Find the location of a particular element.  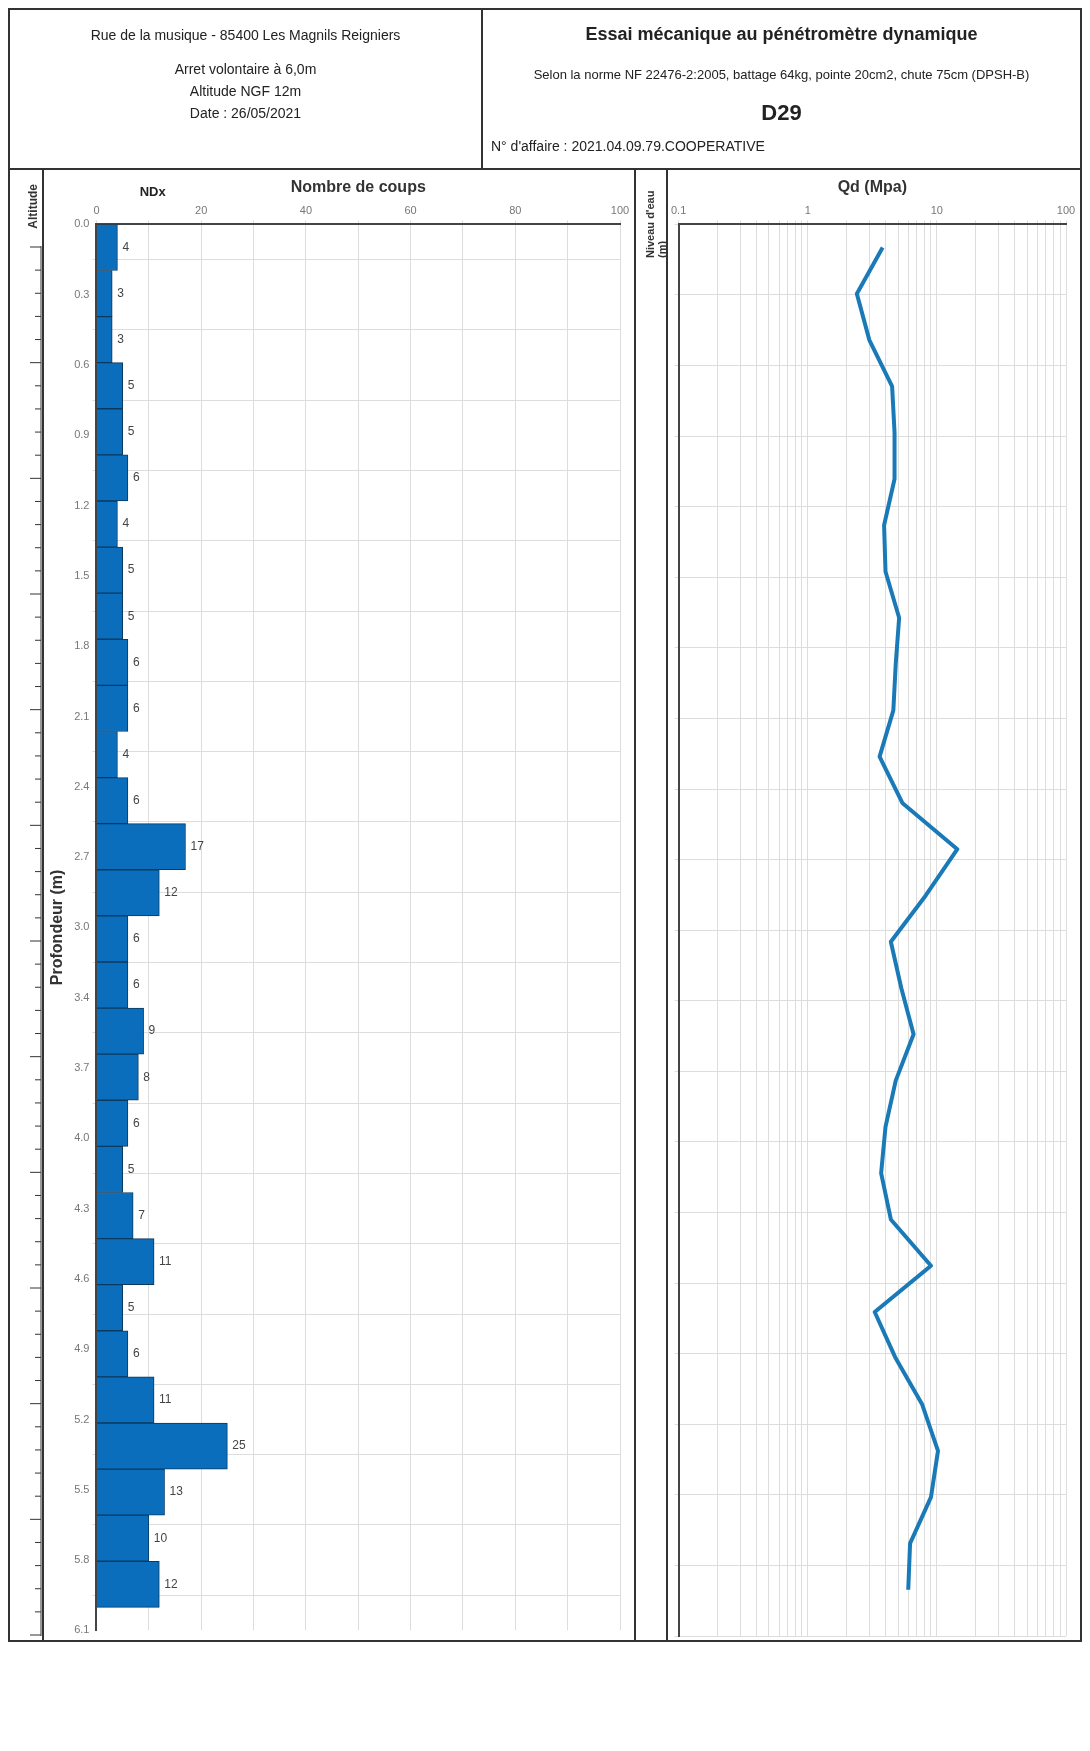

y-tick-label: 3.7 is located at coordinates (81, 1067).